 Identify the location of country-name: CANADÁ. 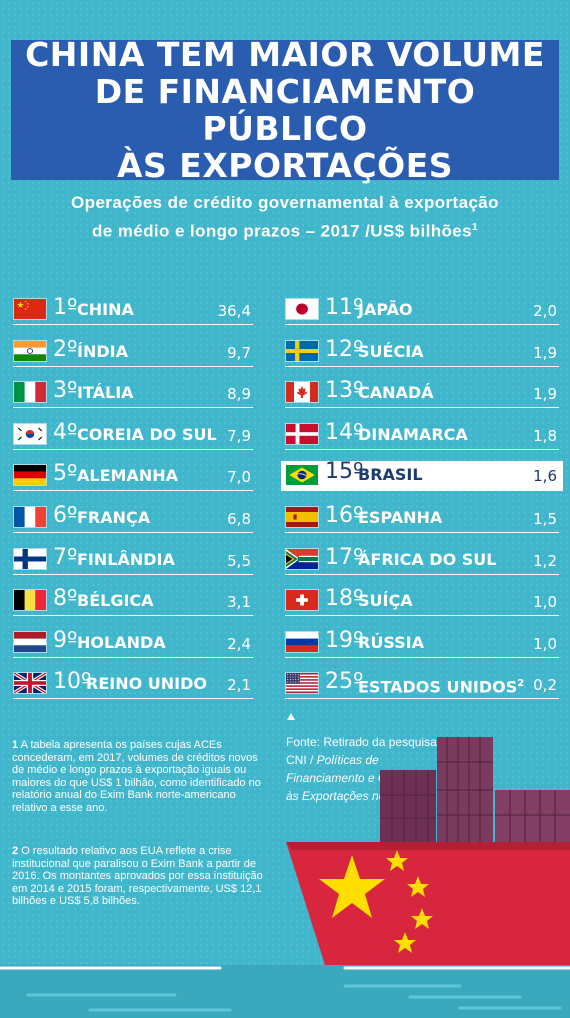
(396, 393).